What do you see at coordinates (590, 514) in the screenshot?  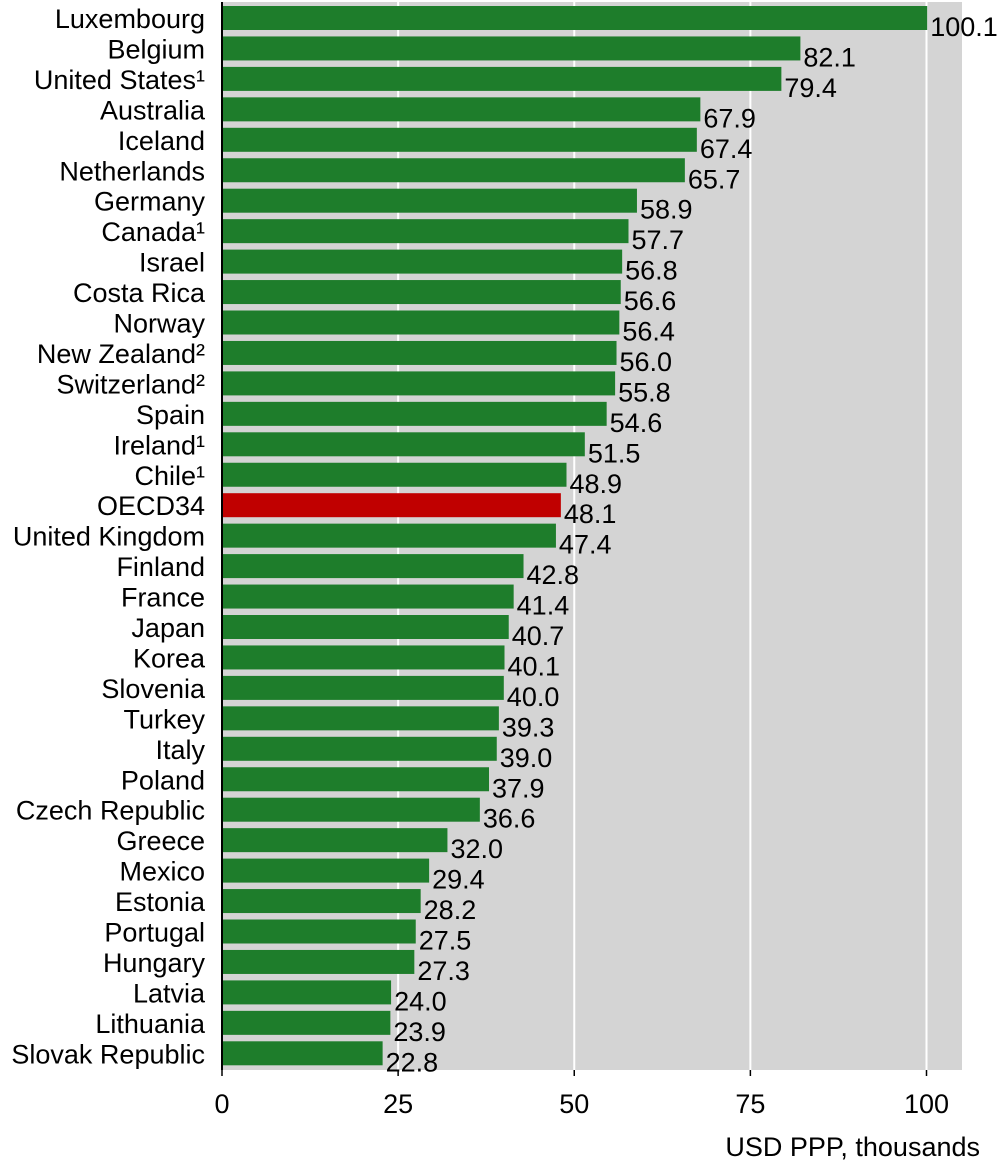 I see `value-label: 48.1` at bounding box center [590, 514].